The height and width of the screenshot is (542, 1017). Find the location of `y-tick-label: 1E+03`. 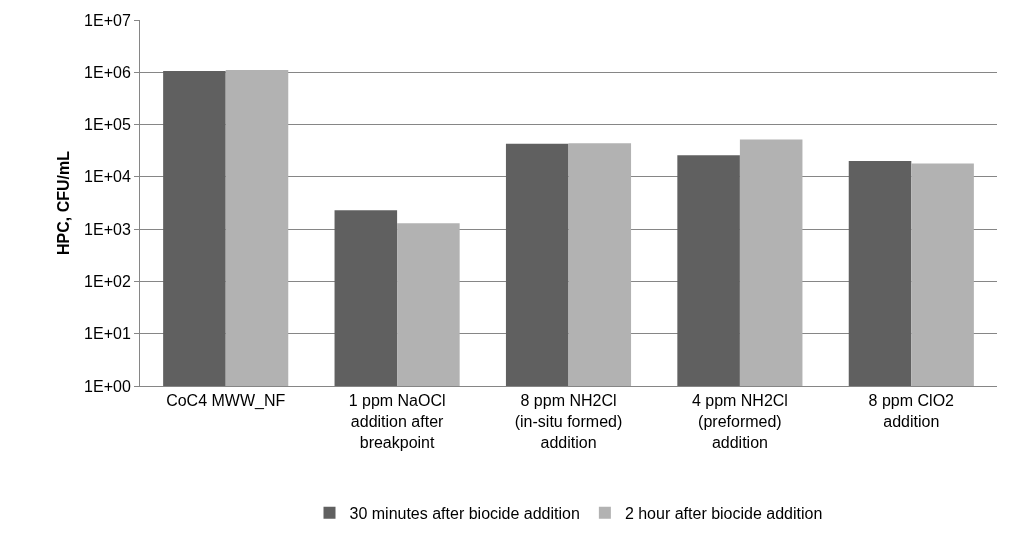

y-tick-label: 1E+03 is located at coordinates (107, 229).